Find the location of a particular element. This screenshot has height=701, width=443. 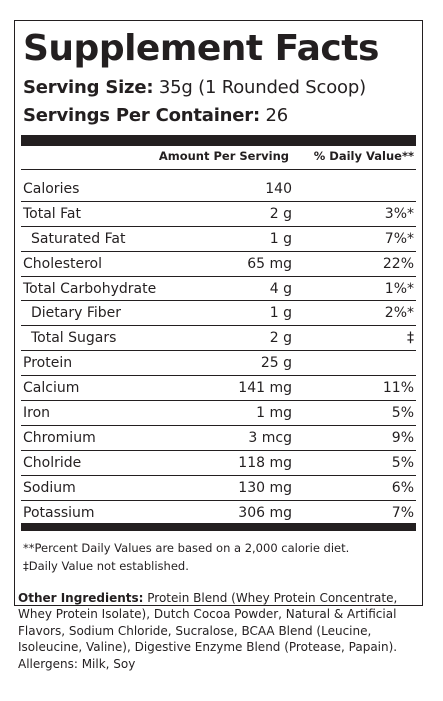

nutrient-row: Total Carbohydrate 4 g 1%* is located at coordinates (218, 289).